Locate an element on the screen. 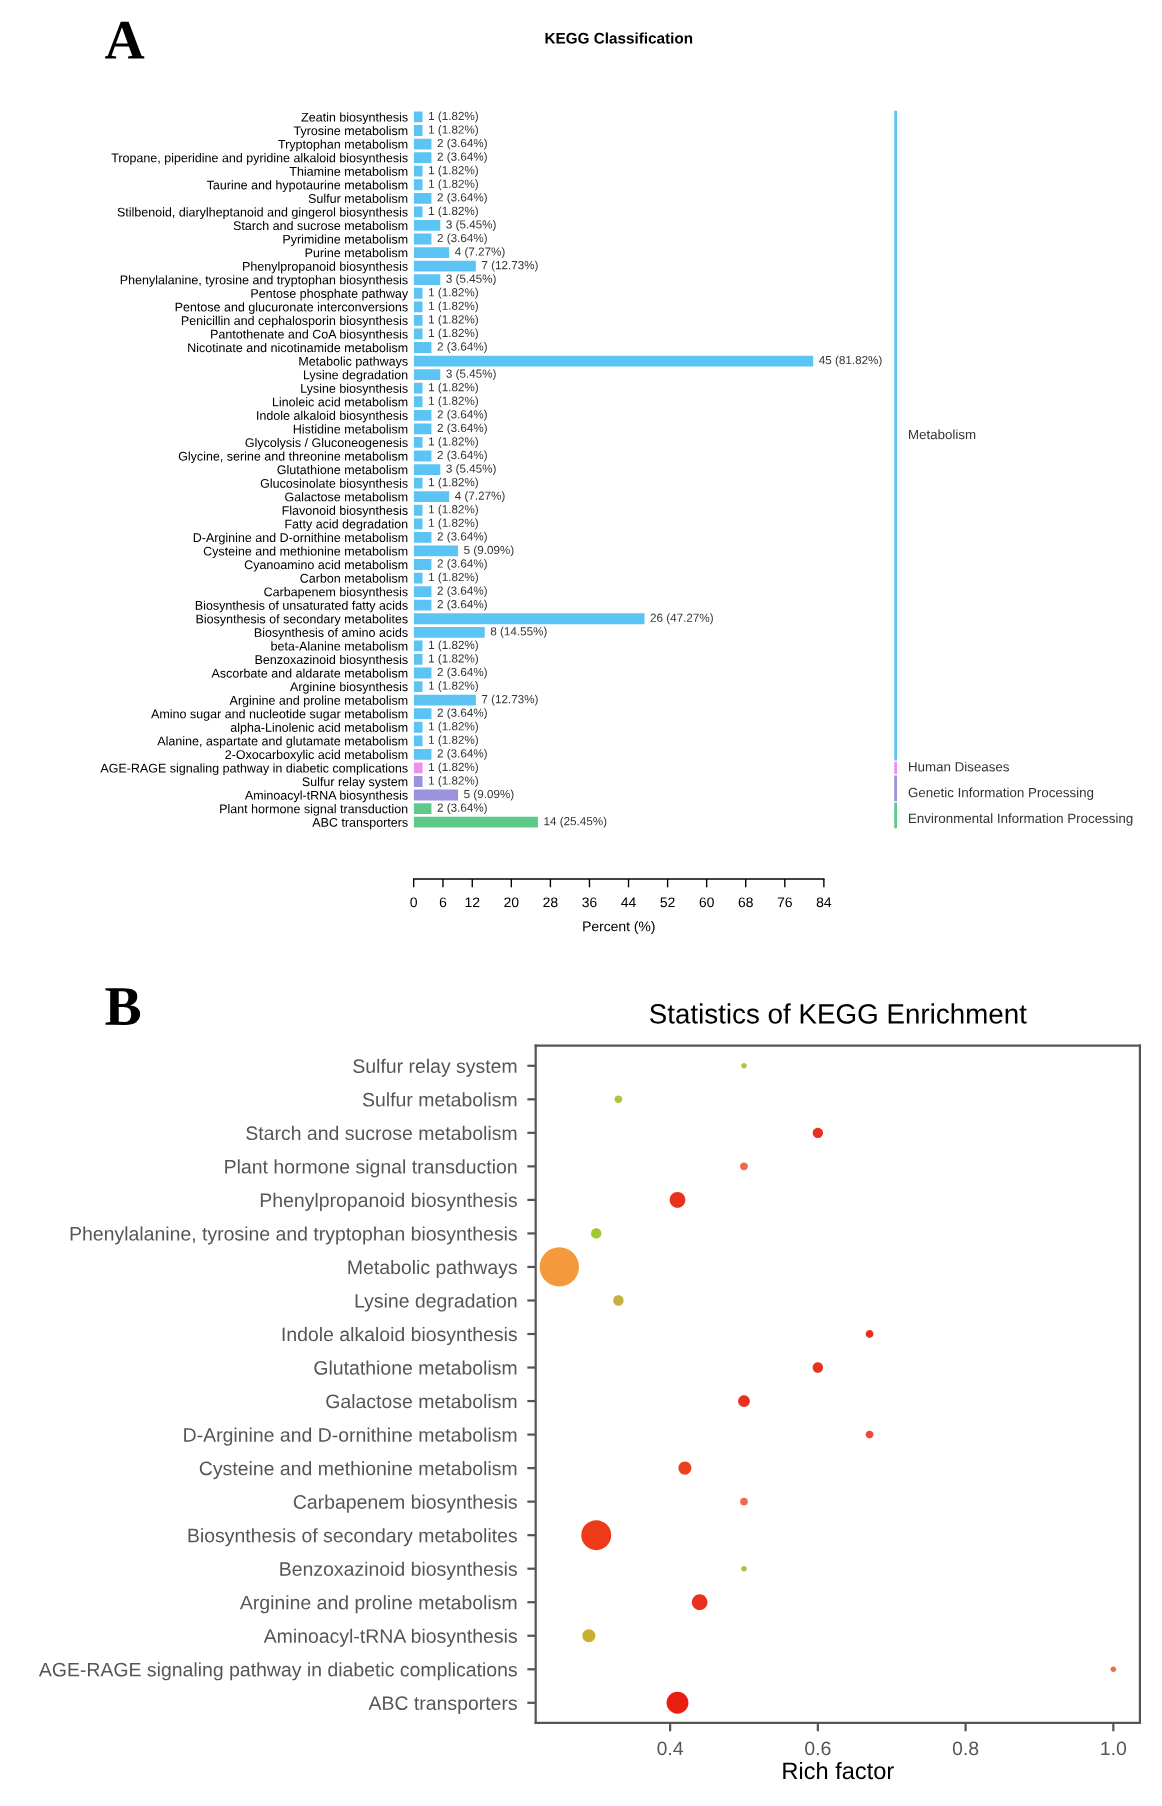 The image size is (1162, 1806). y-tick-label: Glutathione metabolism is located at coordinates (415, 1367).